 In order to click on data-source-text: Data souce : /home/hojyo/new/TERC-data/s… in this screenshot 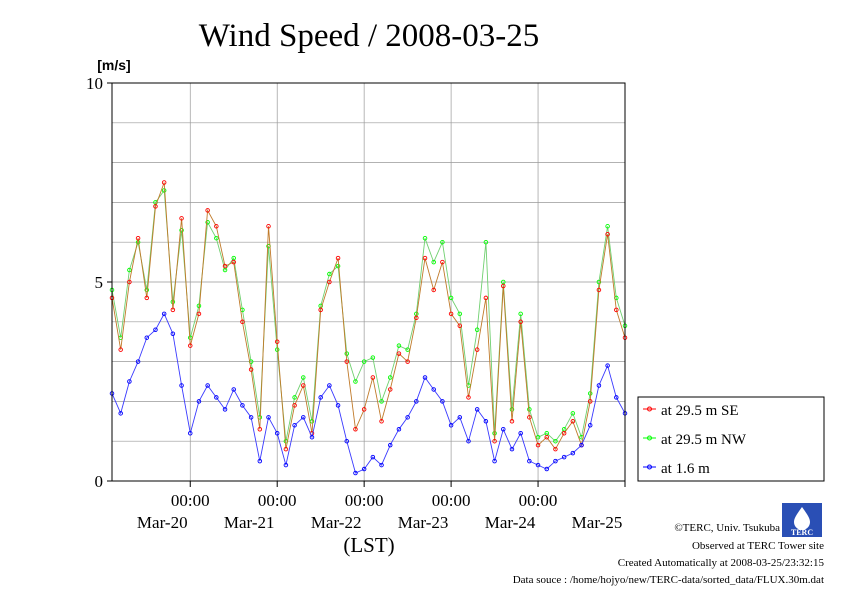, I will do `click(668, 580)`.